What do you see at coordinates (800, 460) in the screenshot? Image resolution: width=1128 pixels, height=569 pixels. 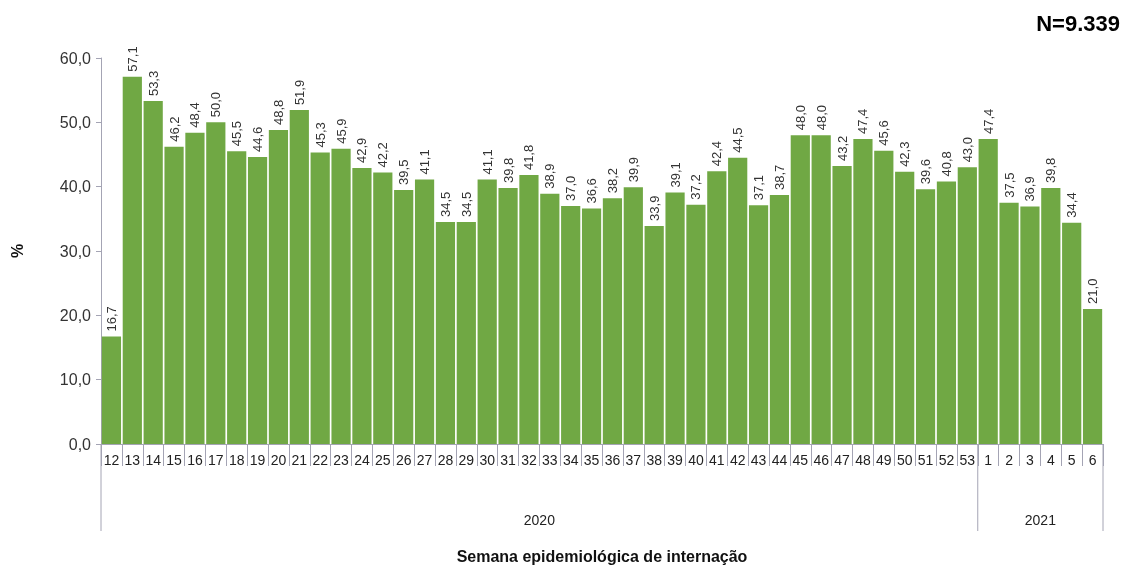 I see `x-tick-label: 45` at bounding box center [800, 460].